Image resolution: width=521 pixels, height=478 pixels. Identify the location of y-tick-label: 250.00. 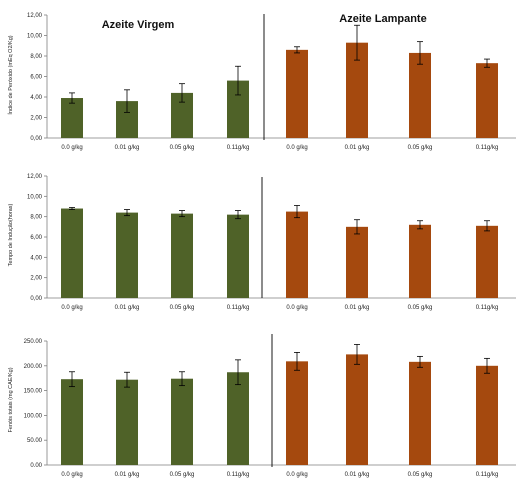
(33, 342).